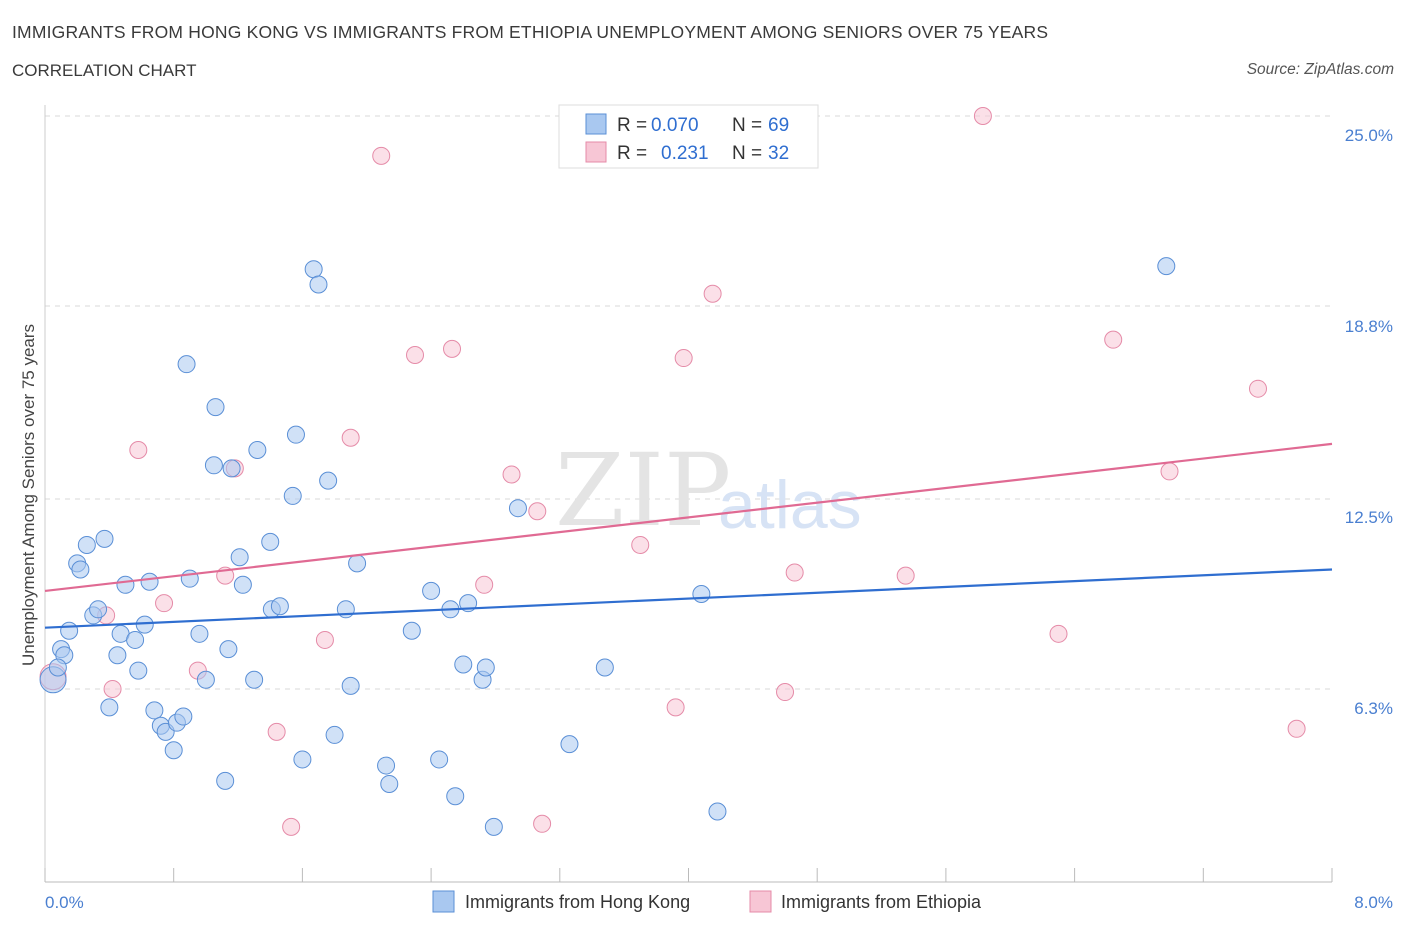 The image size is (1406, 930). I want to click on series-swatch-hong-kong, so click(443, 901).